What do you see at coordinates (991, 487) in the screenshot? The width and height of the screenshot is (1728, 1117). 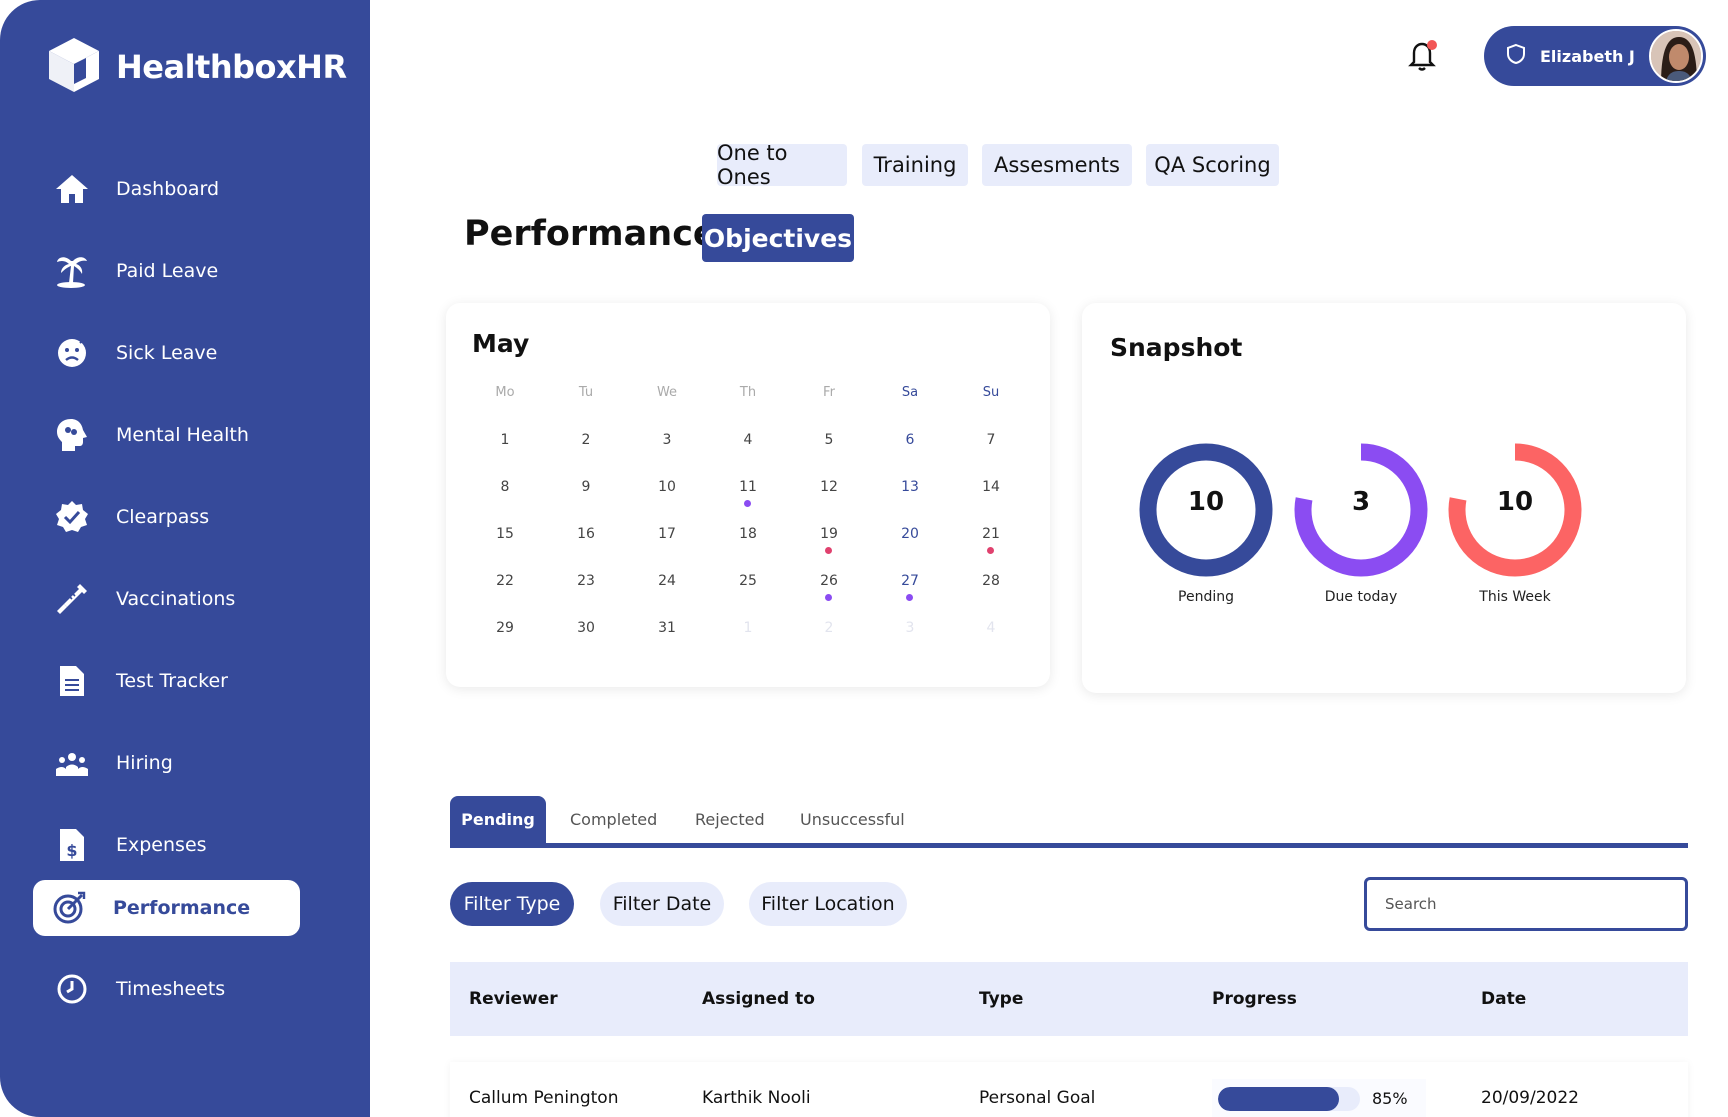 I see `calendar-day: 14` at bounding box center [991, 487].